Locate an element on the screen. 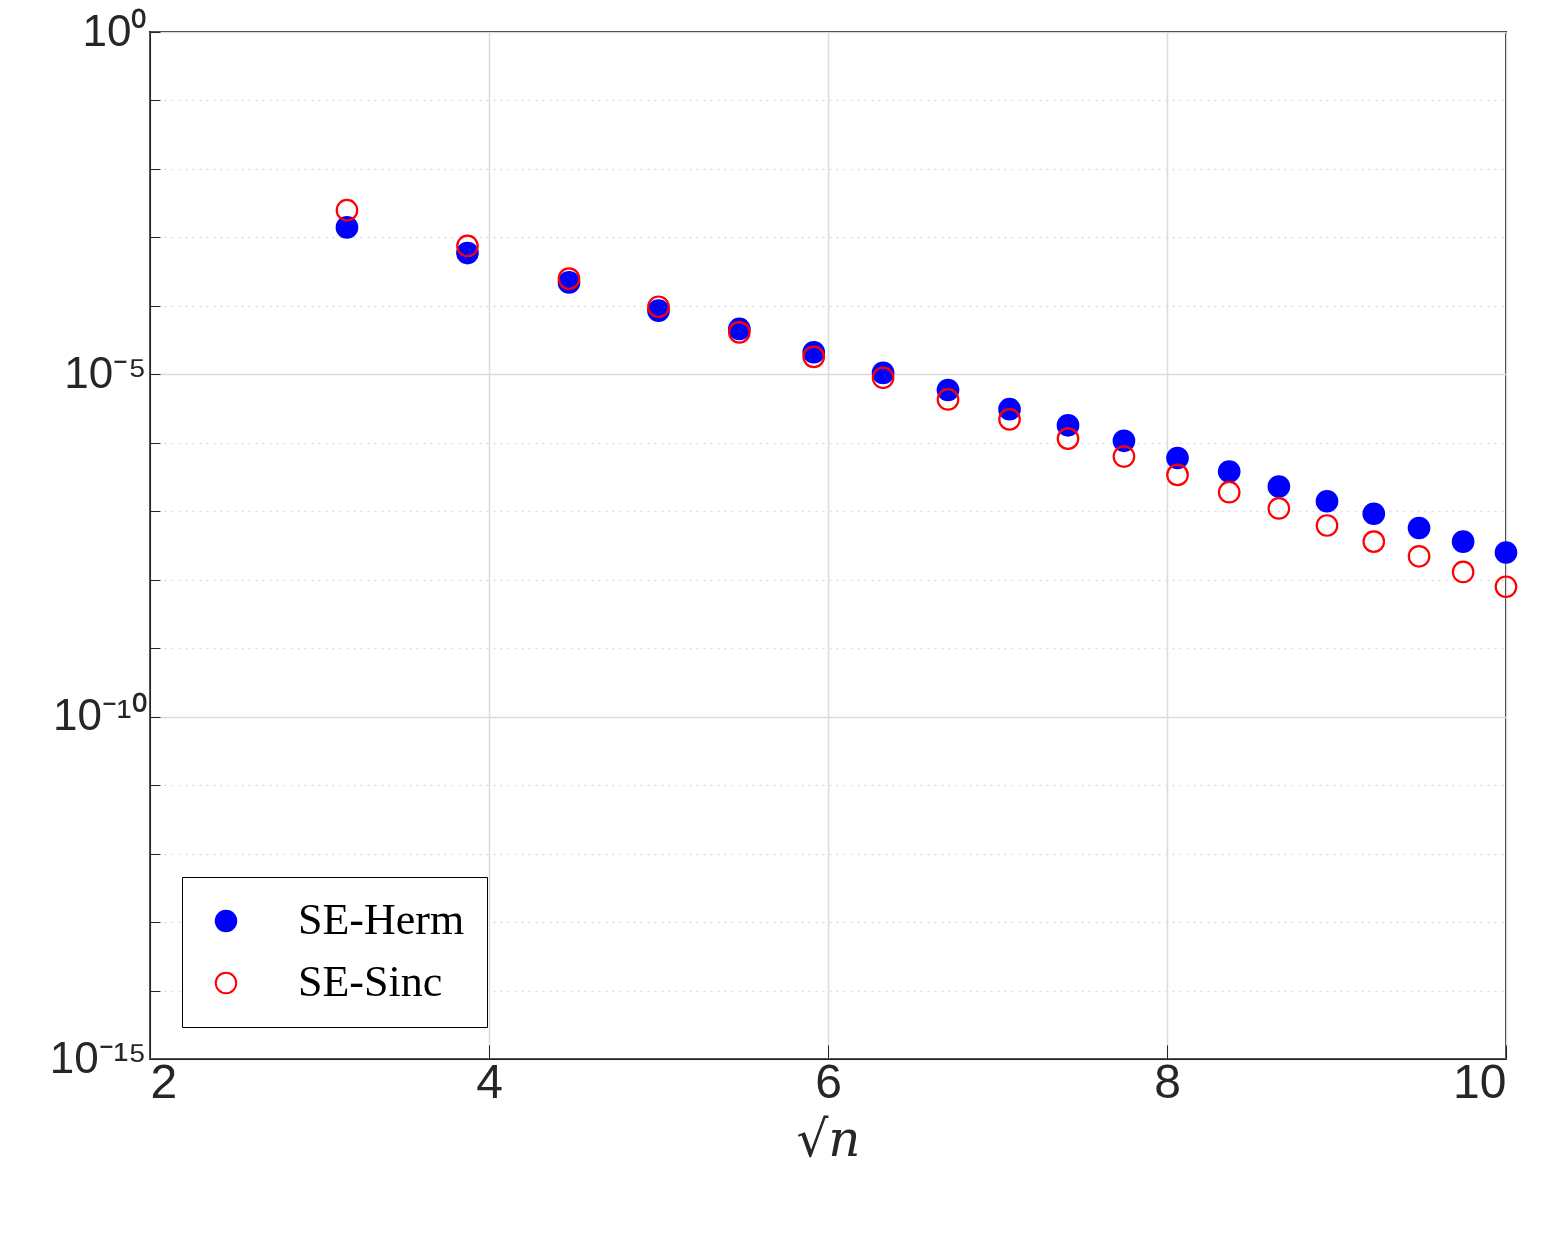 This screenshot has width=1546, height=1236. x-axis-title: √n is located at coordinates (828, 1138).